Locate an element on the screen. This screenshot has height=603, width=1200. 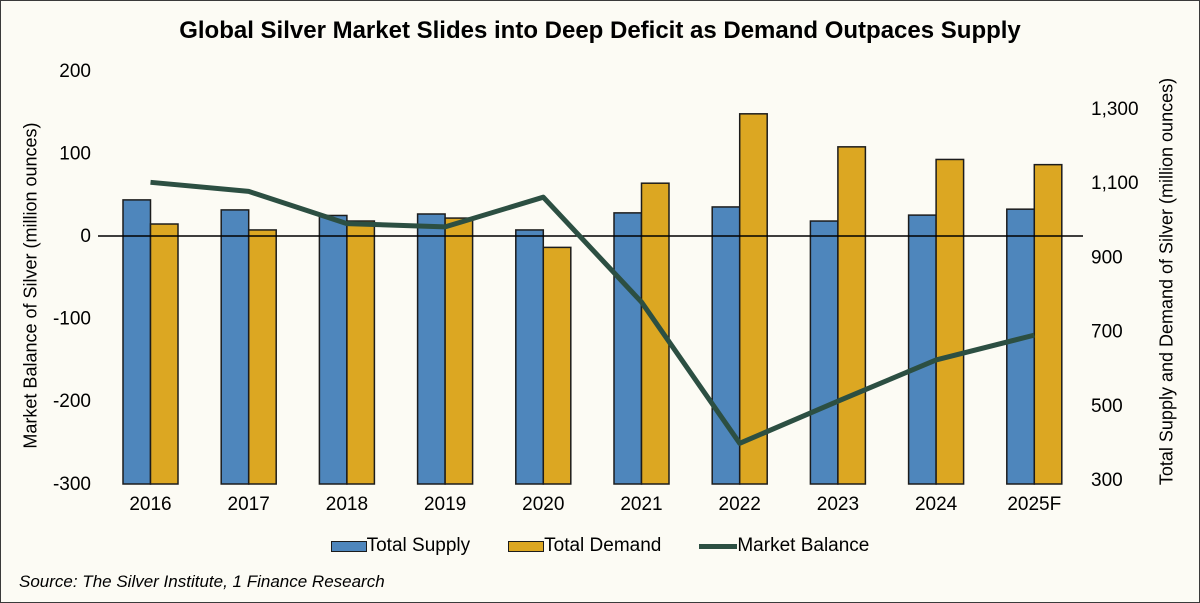
left-axis-tick-label: 200 is located at coordinates (75, 71).